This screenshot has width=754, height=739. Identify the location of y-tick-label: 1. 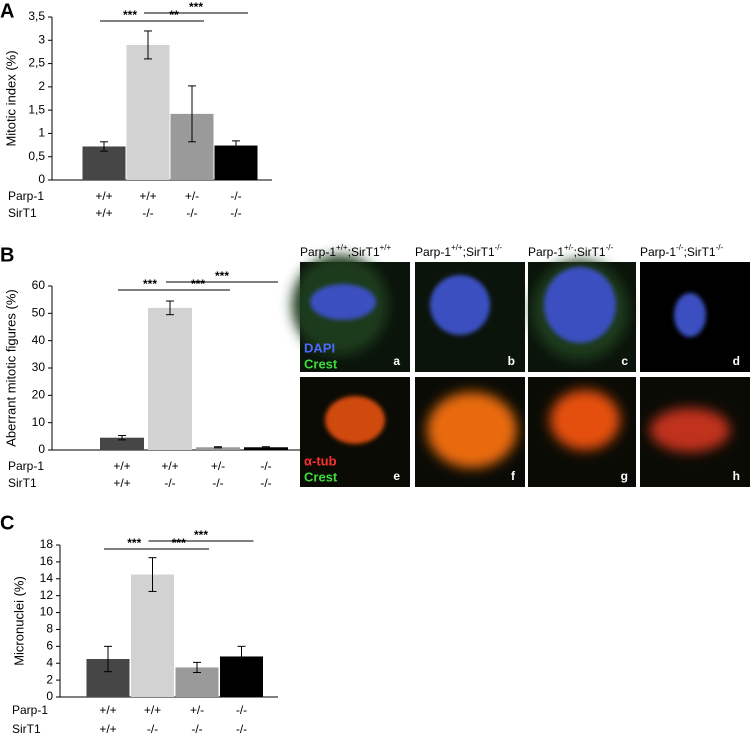
(41, 133).